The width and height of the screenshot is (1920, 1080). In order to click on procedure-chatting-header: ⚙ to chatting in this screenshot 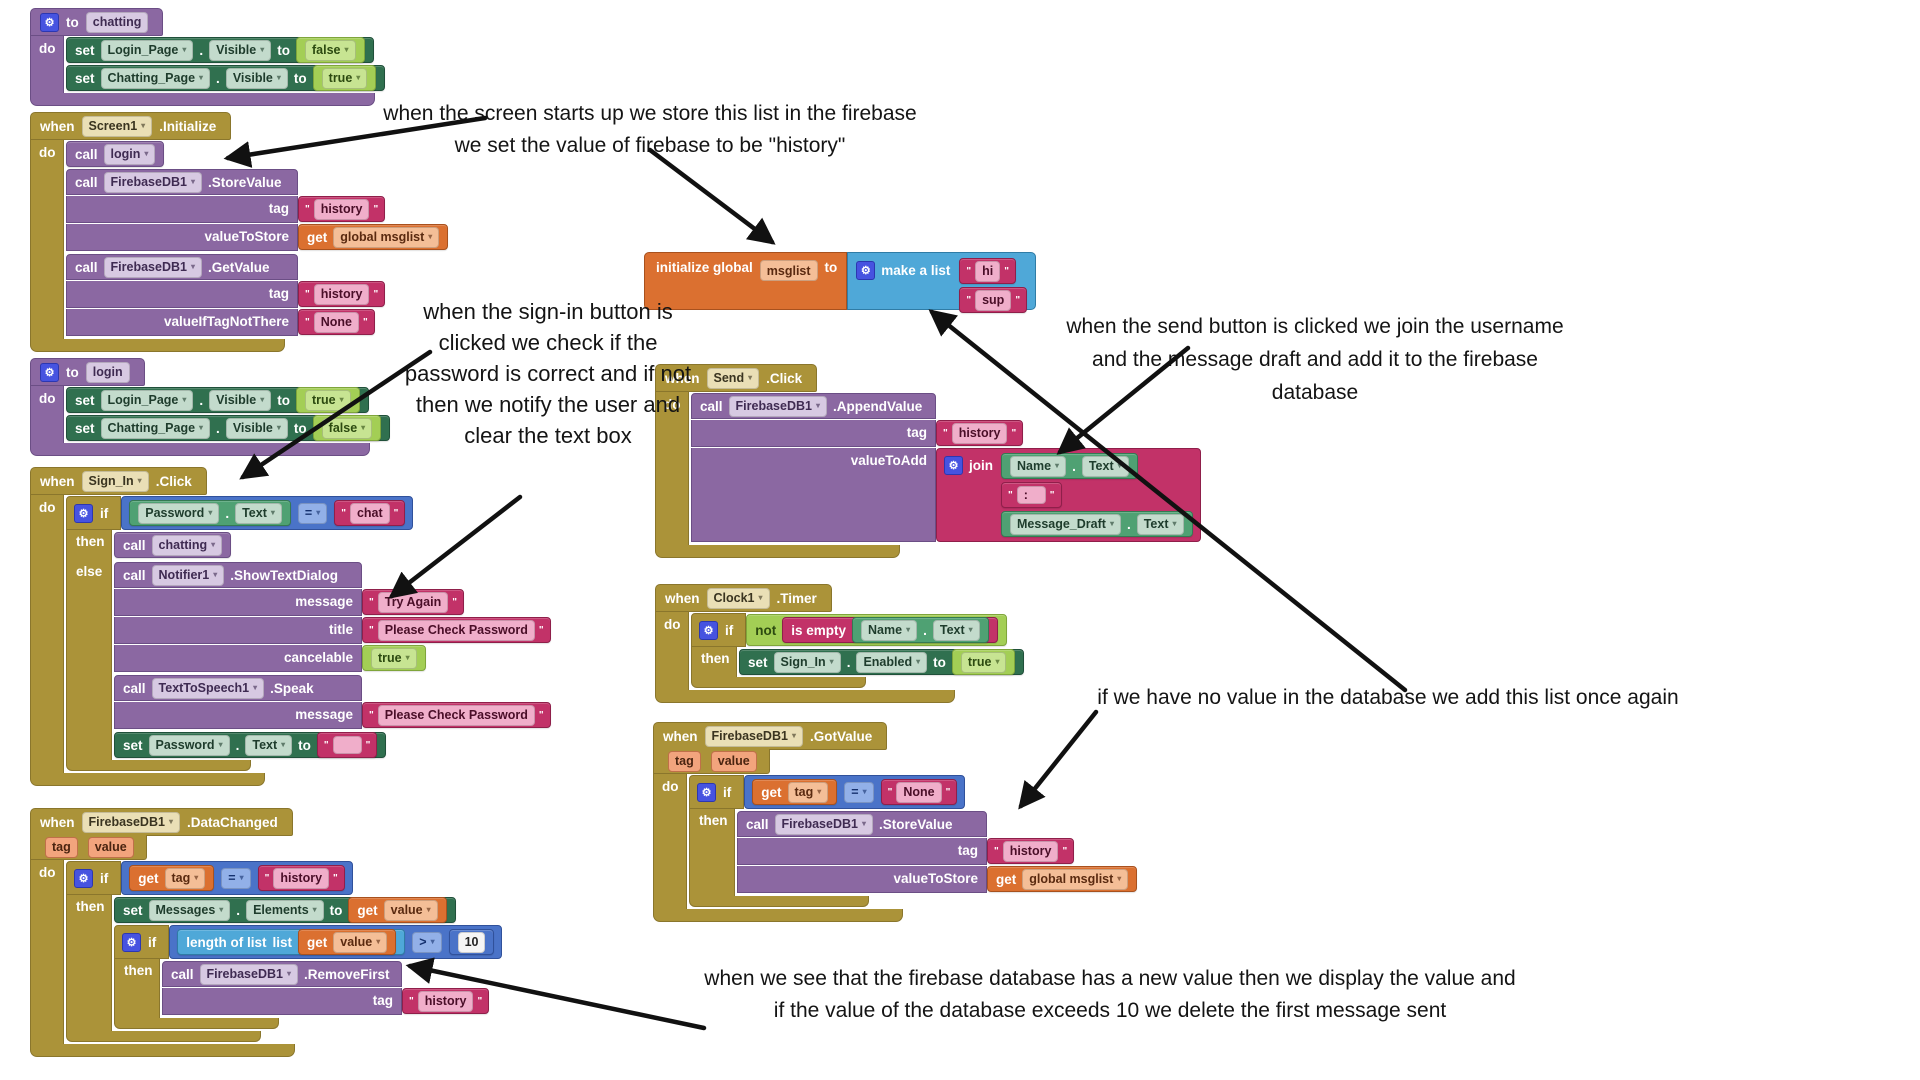, I will do `click(97, 22)`.